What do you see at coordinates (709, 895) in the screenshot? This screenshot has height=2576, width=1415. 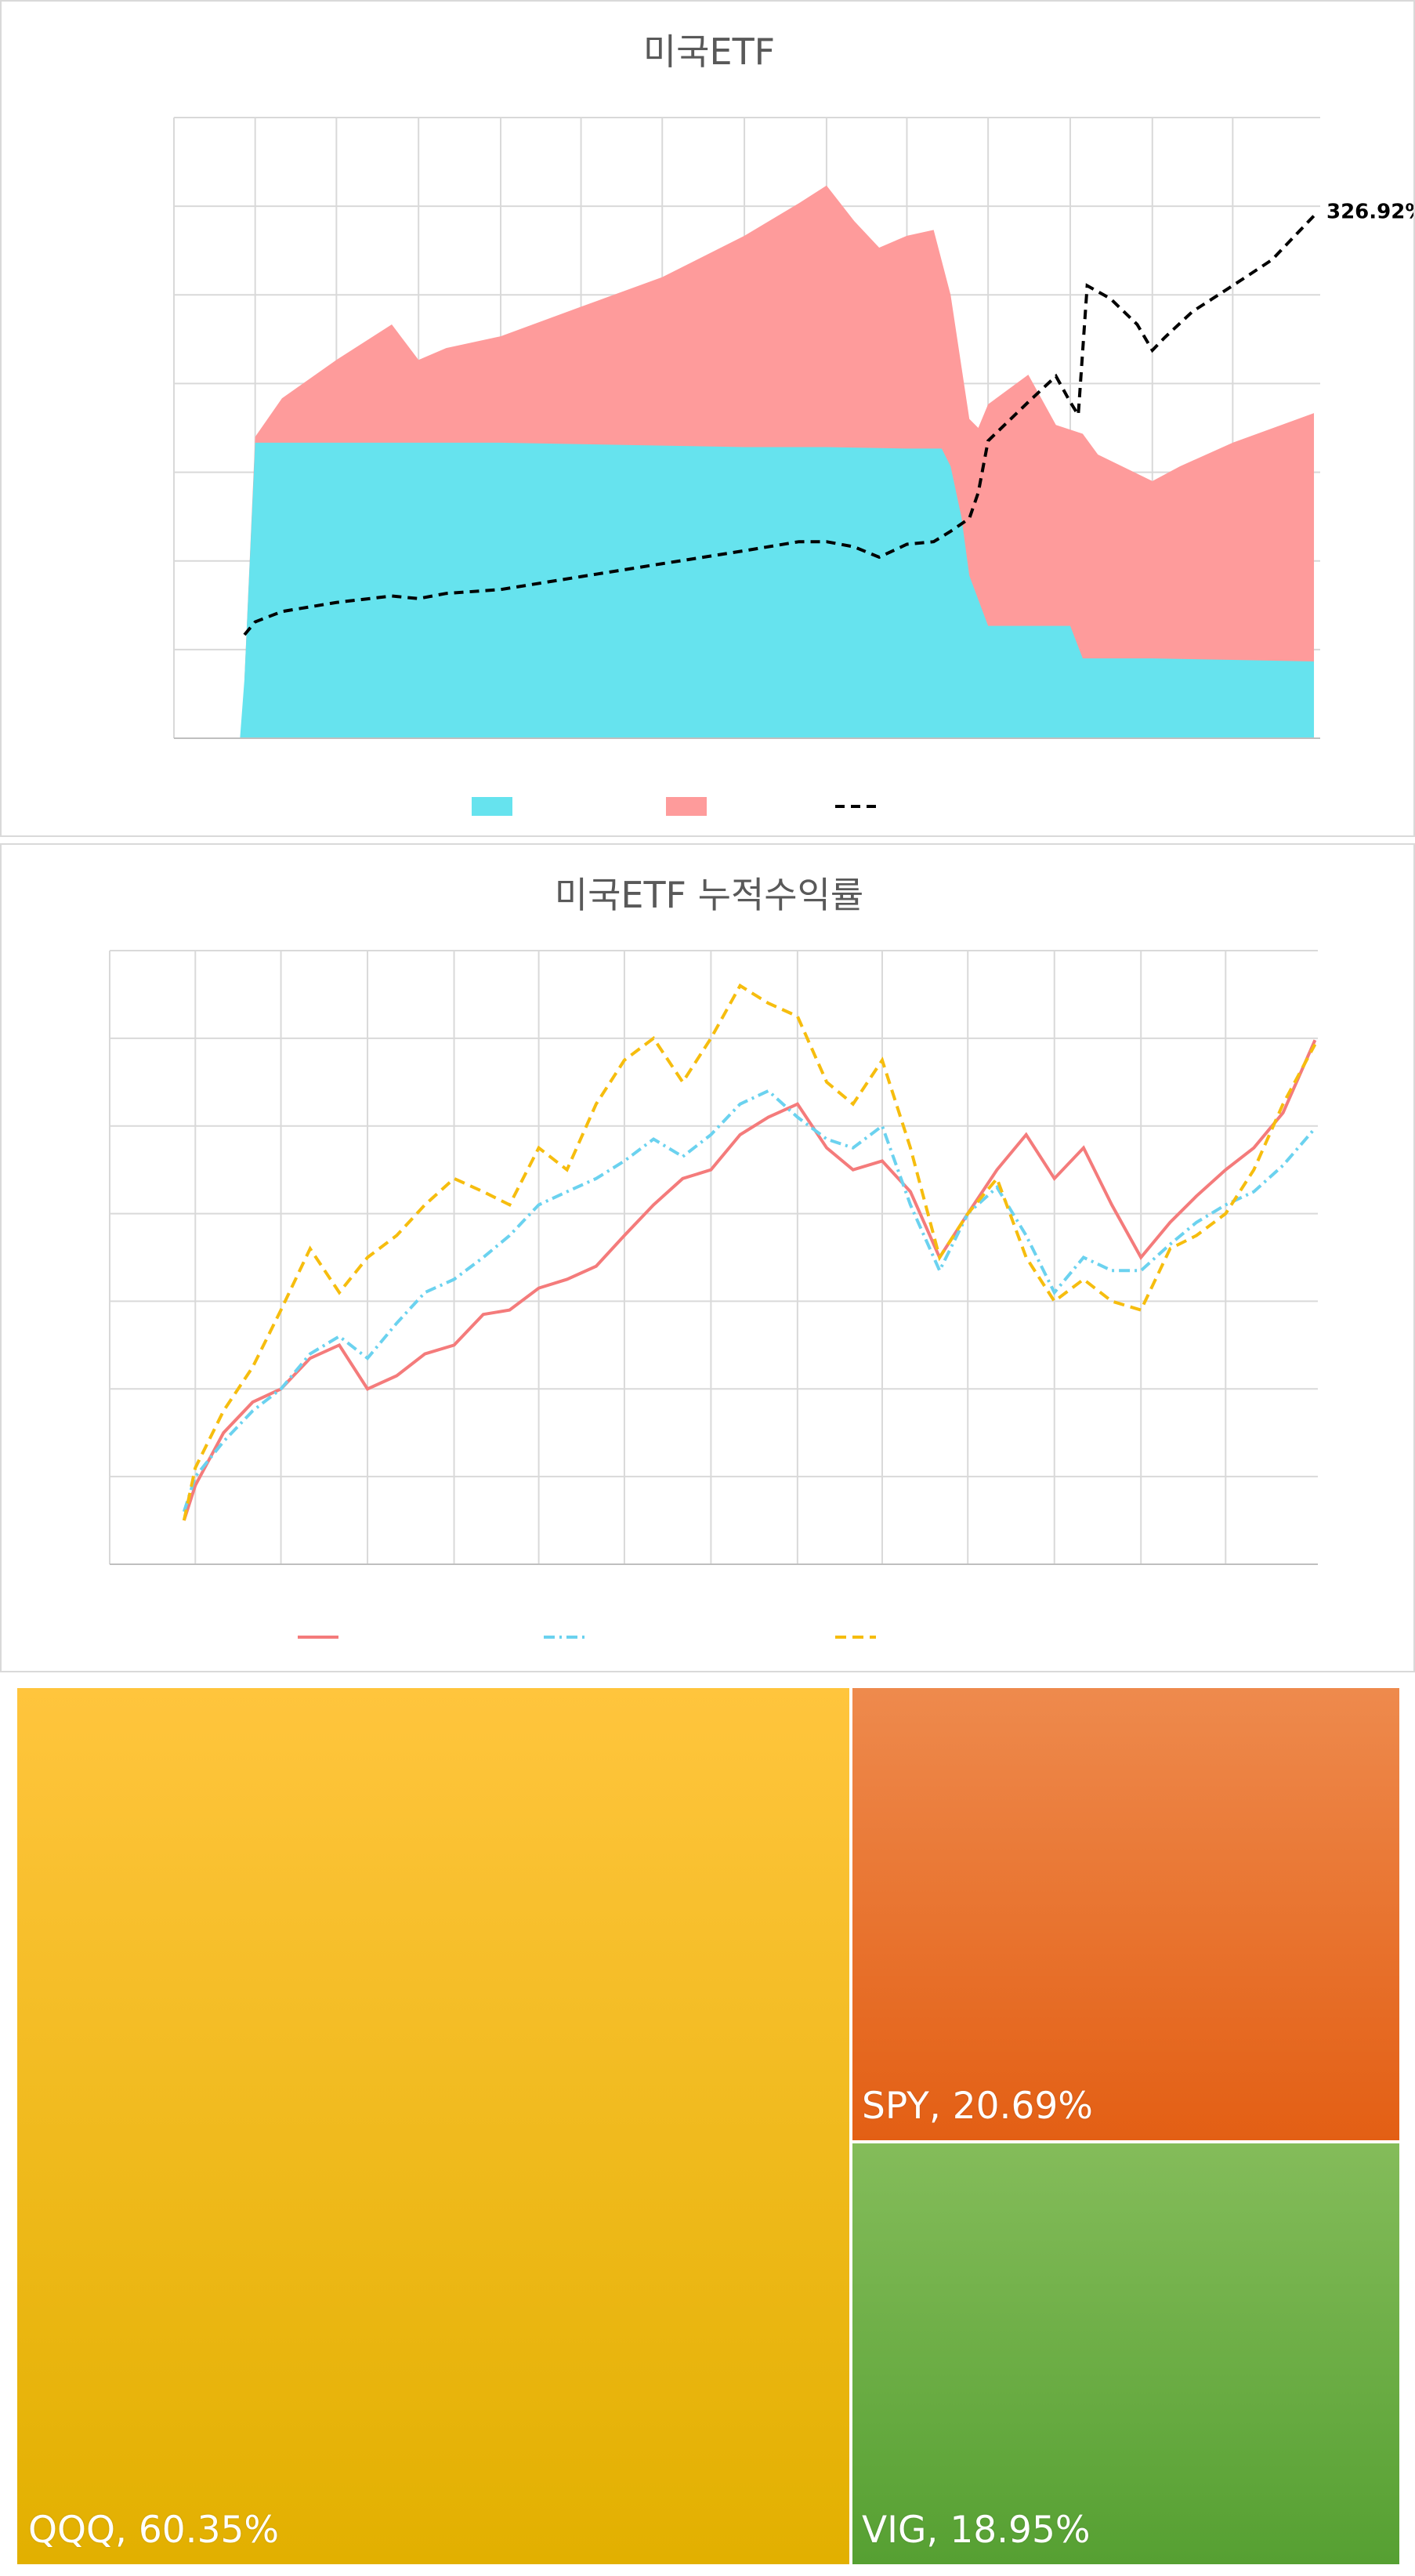 I see `chart-title: 미국ETF 누적수익률` at bounding box center [709, 895].